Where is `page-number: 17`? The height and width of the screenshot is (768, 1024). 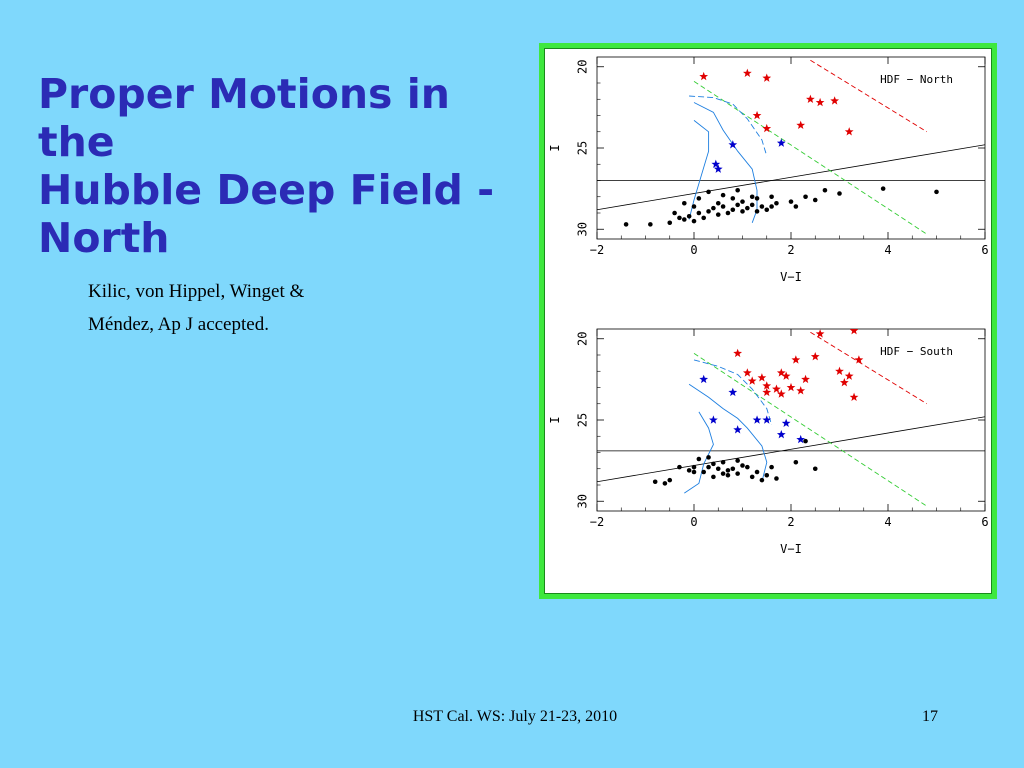 page-number: 17 is located at coordinates (930, 716).